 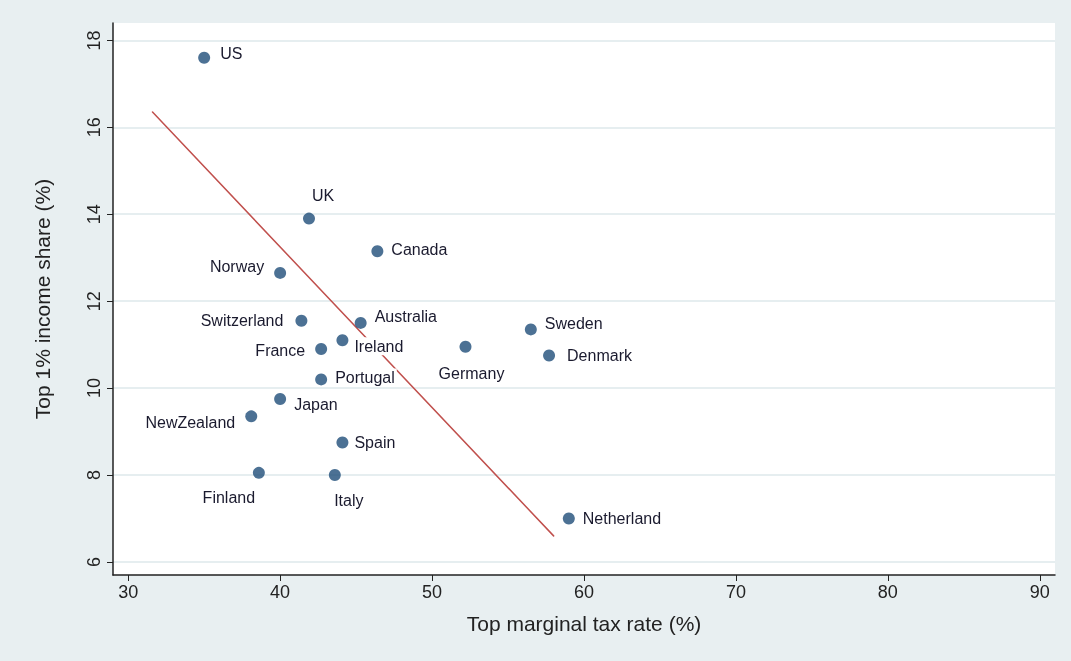 I want to click on y-axis-title: Top 1% income share (%), so click(x=42, y=299).